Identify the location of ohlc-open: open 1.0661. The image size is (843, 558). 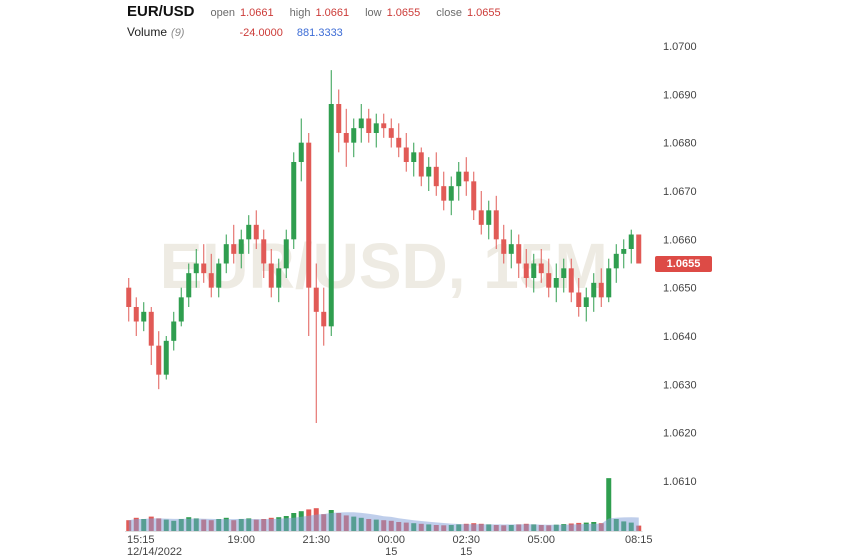
(242, 12).